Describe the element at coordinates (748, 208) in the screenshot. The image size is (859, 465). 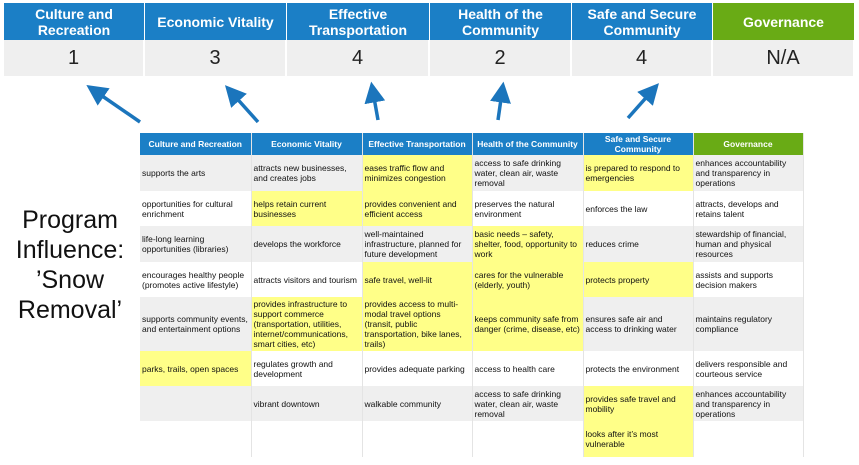
I see `table-cell: attracts, develops and retains talent` at that location.